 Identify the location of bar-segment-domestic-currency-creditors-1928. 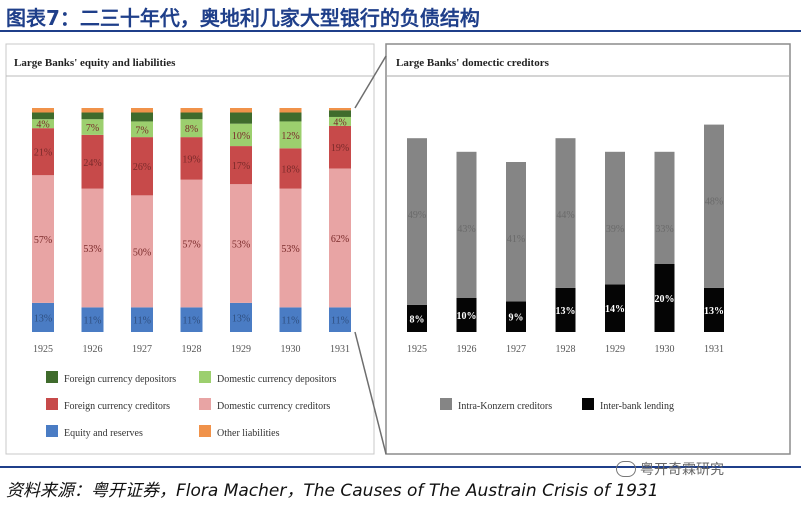
(191, 243).